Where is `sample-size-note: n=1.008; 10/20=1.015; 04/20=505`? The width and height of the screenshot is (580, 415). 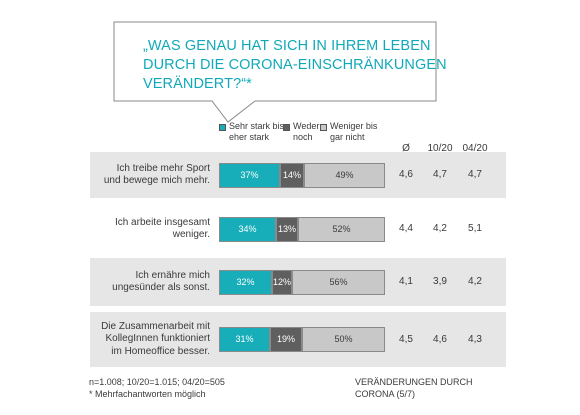 sample-size-note: n=1.008; 10/20=1.015; 04/20=505 is located at coordinates (157, 382).